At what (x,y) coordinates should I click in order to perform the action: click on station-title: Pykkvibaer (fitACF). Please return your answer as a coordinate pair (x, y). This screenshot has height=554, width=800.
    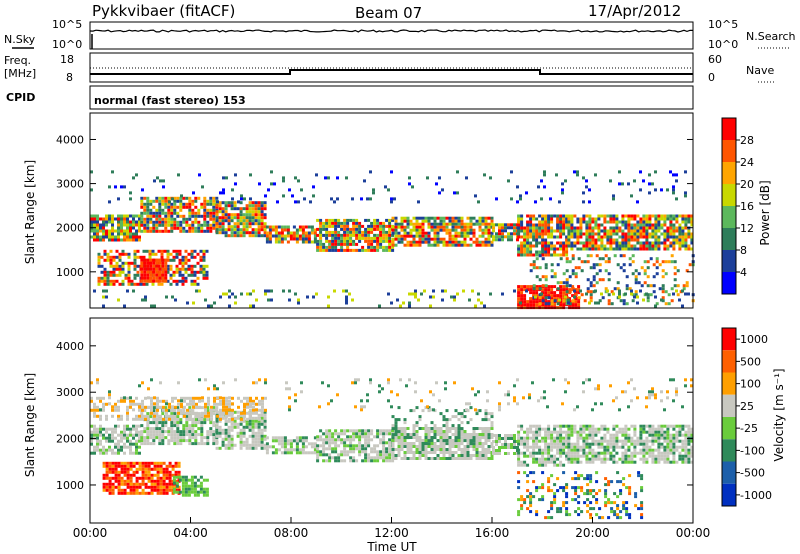
    Looking at the image, I should click on (163, 11).